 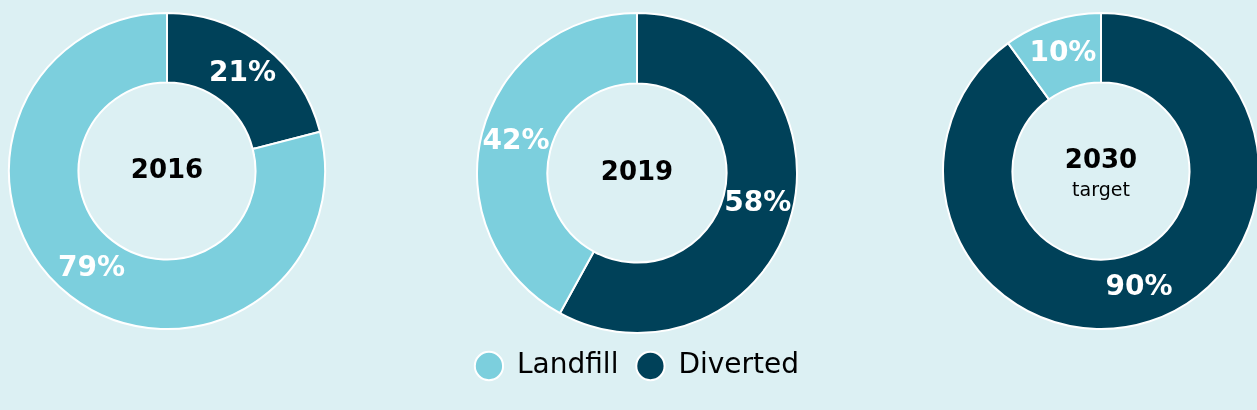 I want to click on data-label: 21%, so click(x=243, y=71).